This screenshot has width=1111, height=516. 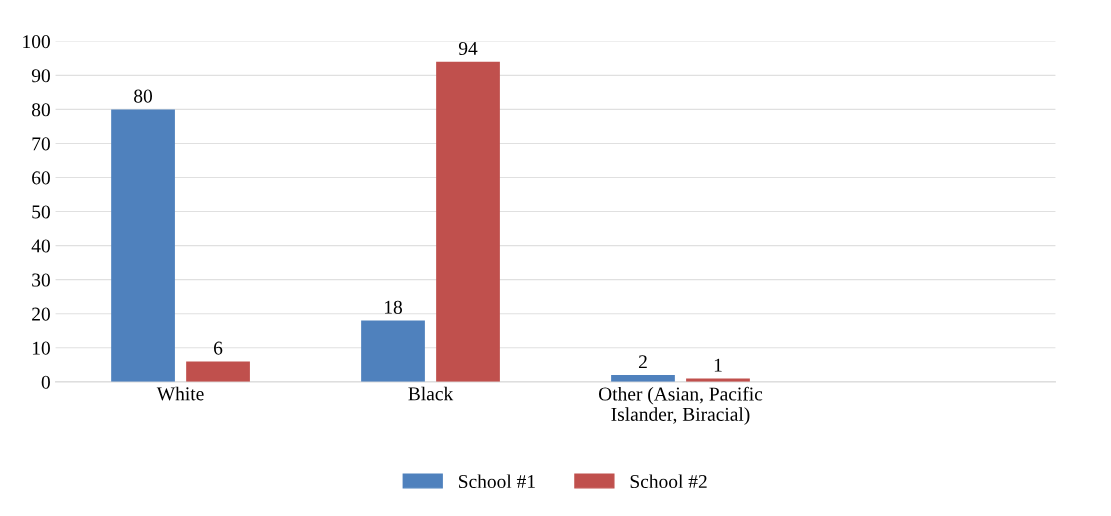 What do you see at coordinates (41, 348) in the screenshot?
I see `y-tick-label: 10` at bounding box center [41, 348].